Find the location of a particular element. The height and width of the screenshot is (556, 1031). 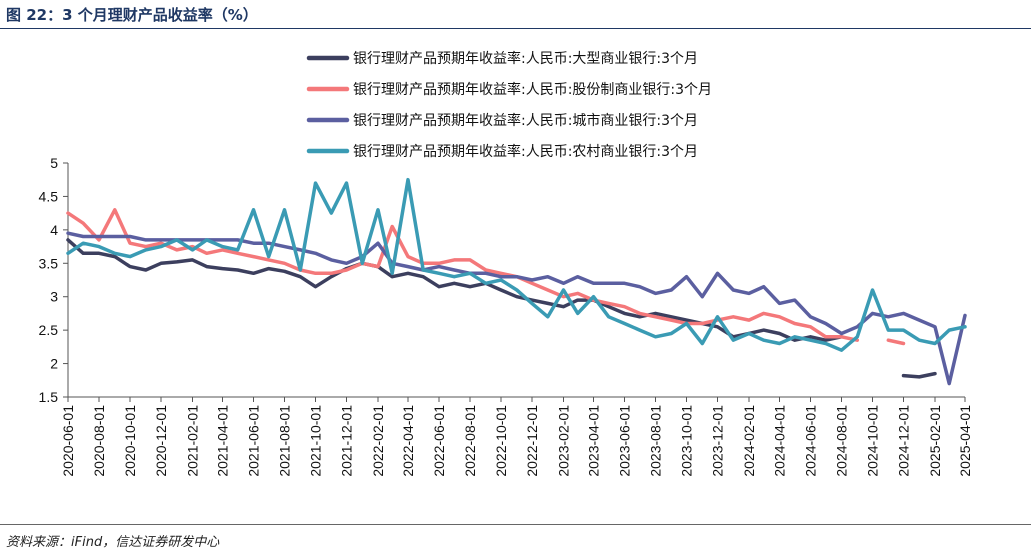

x-tick-label: 2024-06-01 is located at coordinates (811, 441).